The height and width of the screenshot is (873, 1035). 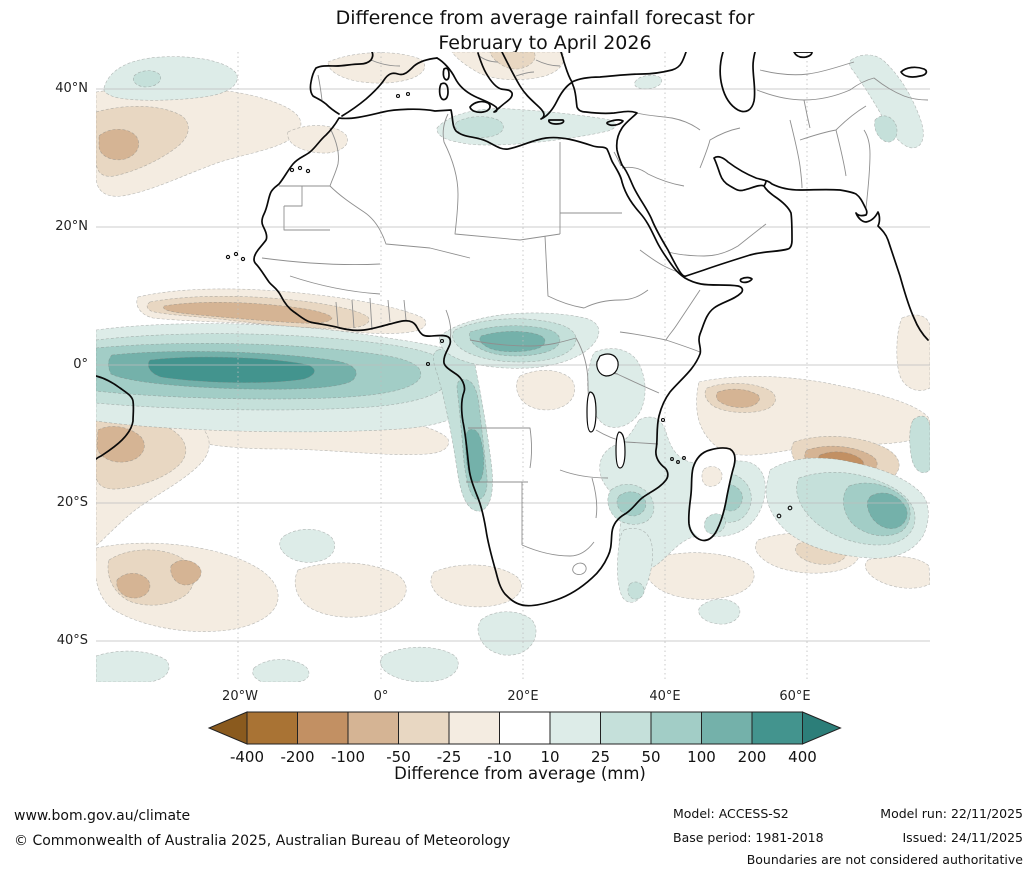 I want to click on sicily, so click(x=480, y=107).